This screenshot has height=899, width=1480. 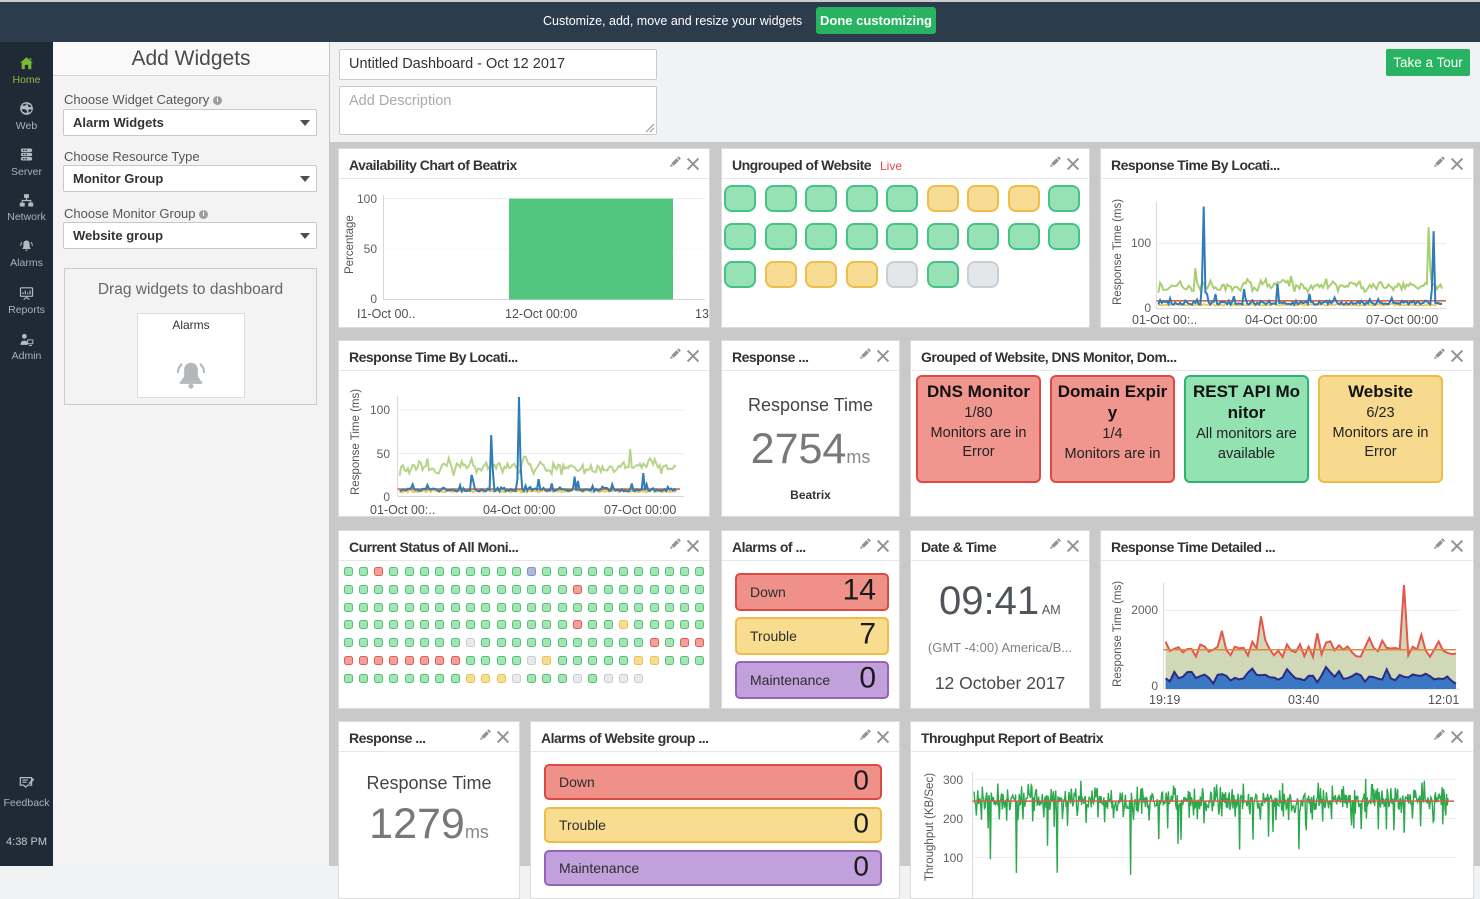 I want to click on svg-text: 300, so click(x=953, y=780).